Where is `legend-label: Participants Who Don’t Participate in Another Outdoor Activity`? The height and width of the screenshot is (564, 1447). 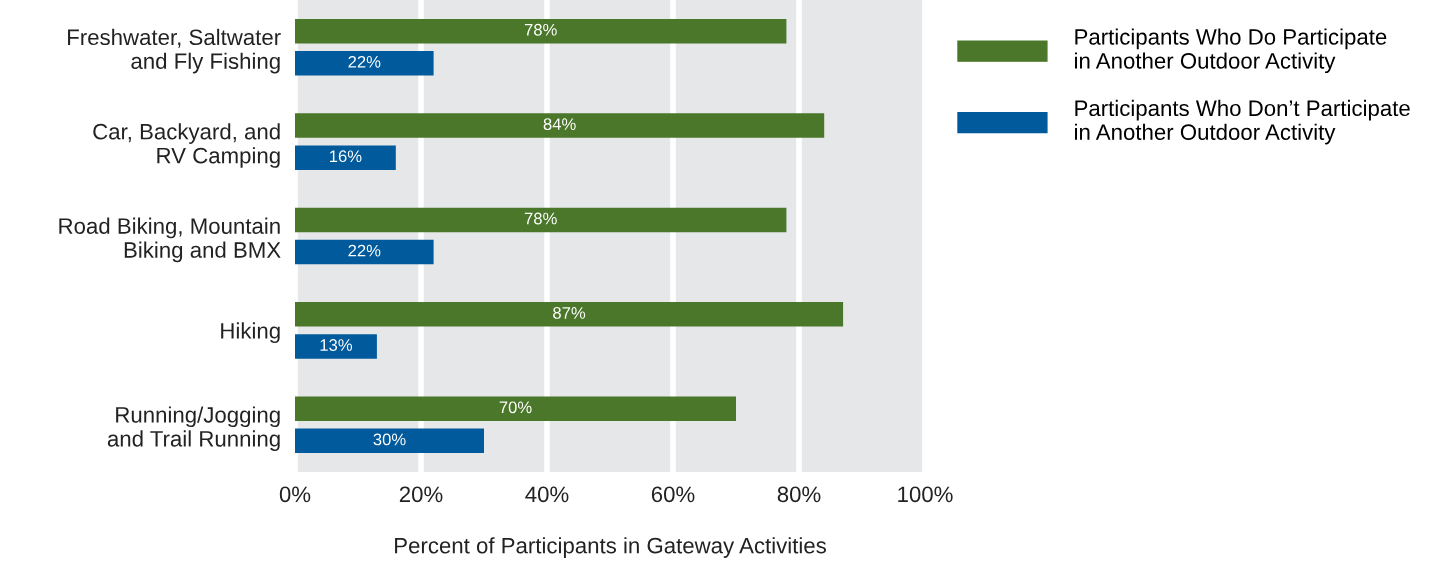
legend-label: Participants Who Don’t Participate in Another Outdoor Activity is located at coordinates (1242, 122).